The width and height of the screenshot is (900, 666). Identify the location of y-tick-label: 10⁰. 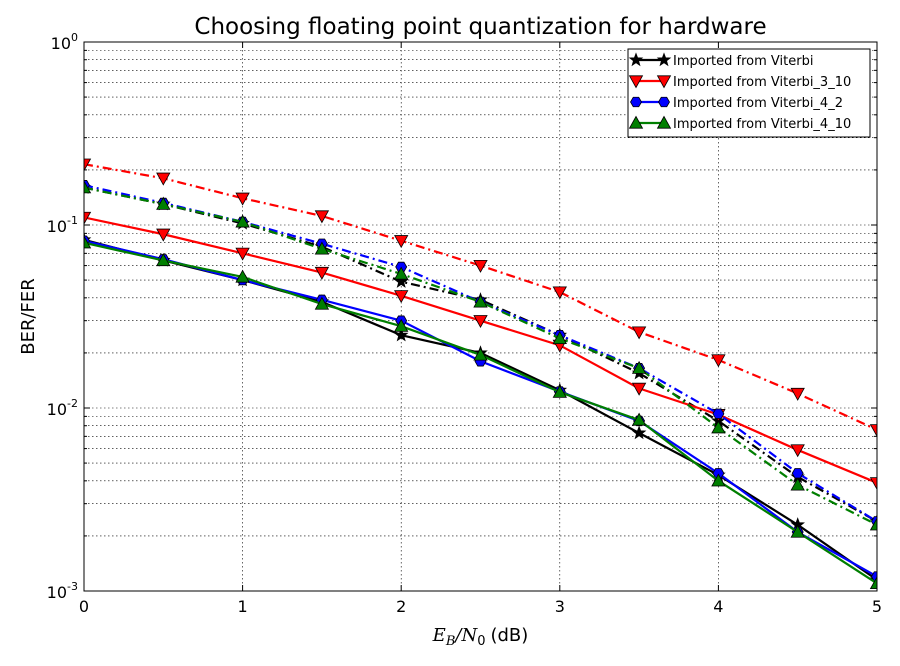
(64, 42).